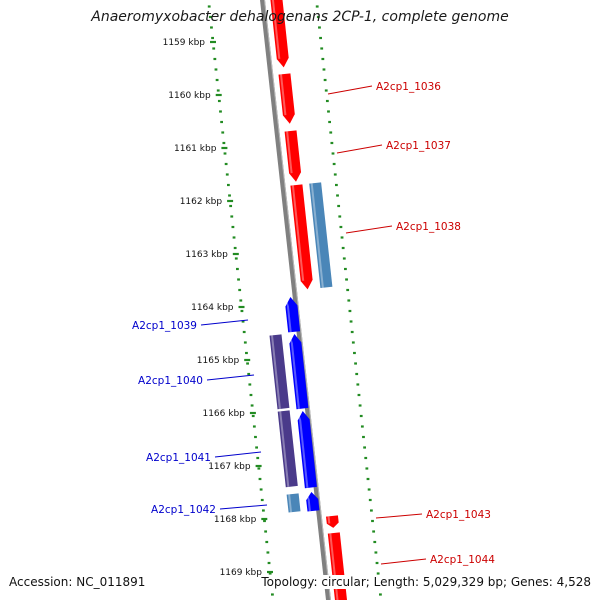 The image size is (600, 600). Describe the element at coordinates (418, 146) in the screenshot. I see `gene-label: A2cp1_1037` at that location.